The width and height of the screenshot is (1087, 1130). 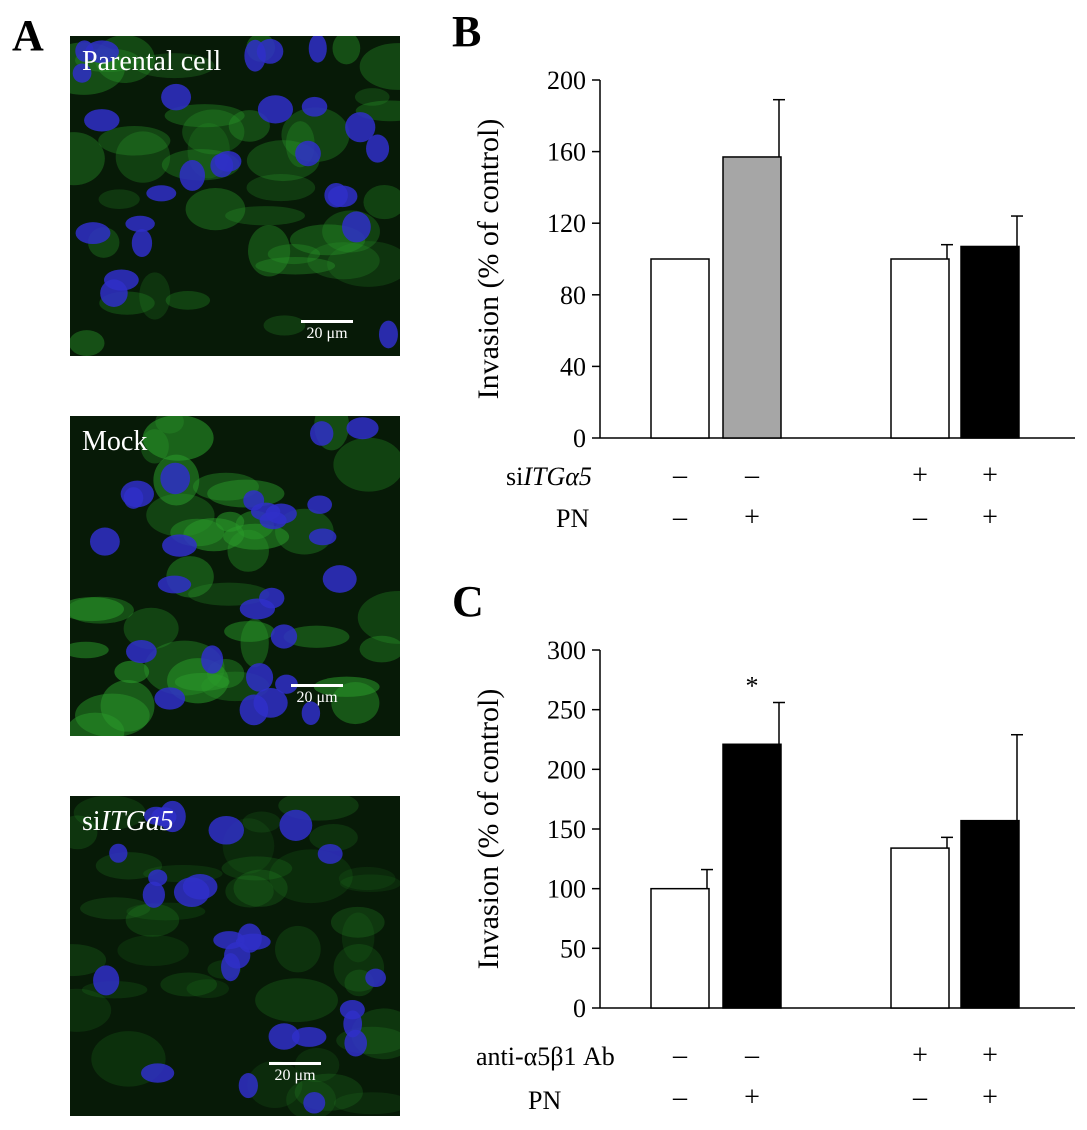 I want to click on row-label-anti-ab: anti-α5β1 Ab, so click(x=545, y=1056).